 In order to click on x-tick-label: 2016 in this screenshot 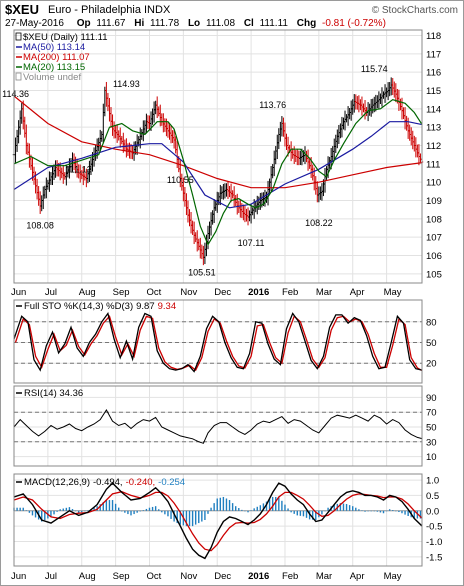, I will do `click(258, 576)`.